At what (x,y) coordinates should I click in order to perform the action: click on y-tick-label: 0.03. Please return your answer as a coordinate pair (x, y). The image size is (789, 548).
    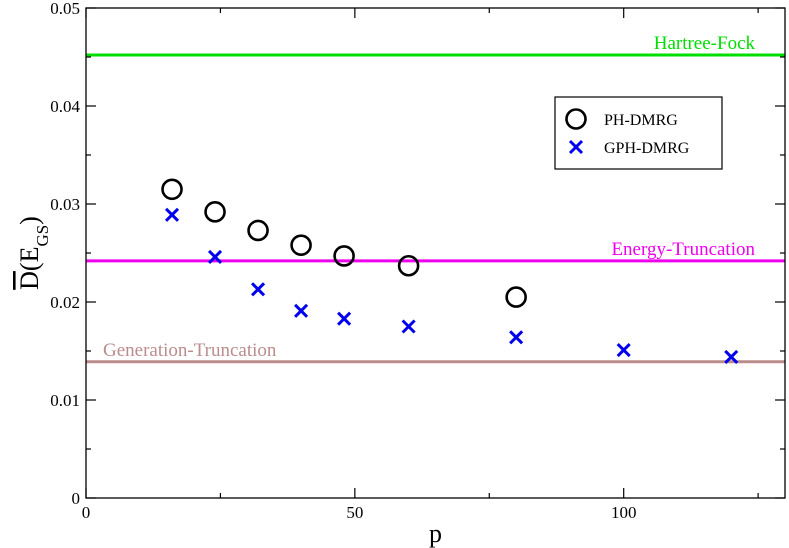
    Looking at the image, I should click on (65, 204).